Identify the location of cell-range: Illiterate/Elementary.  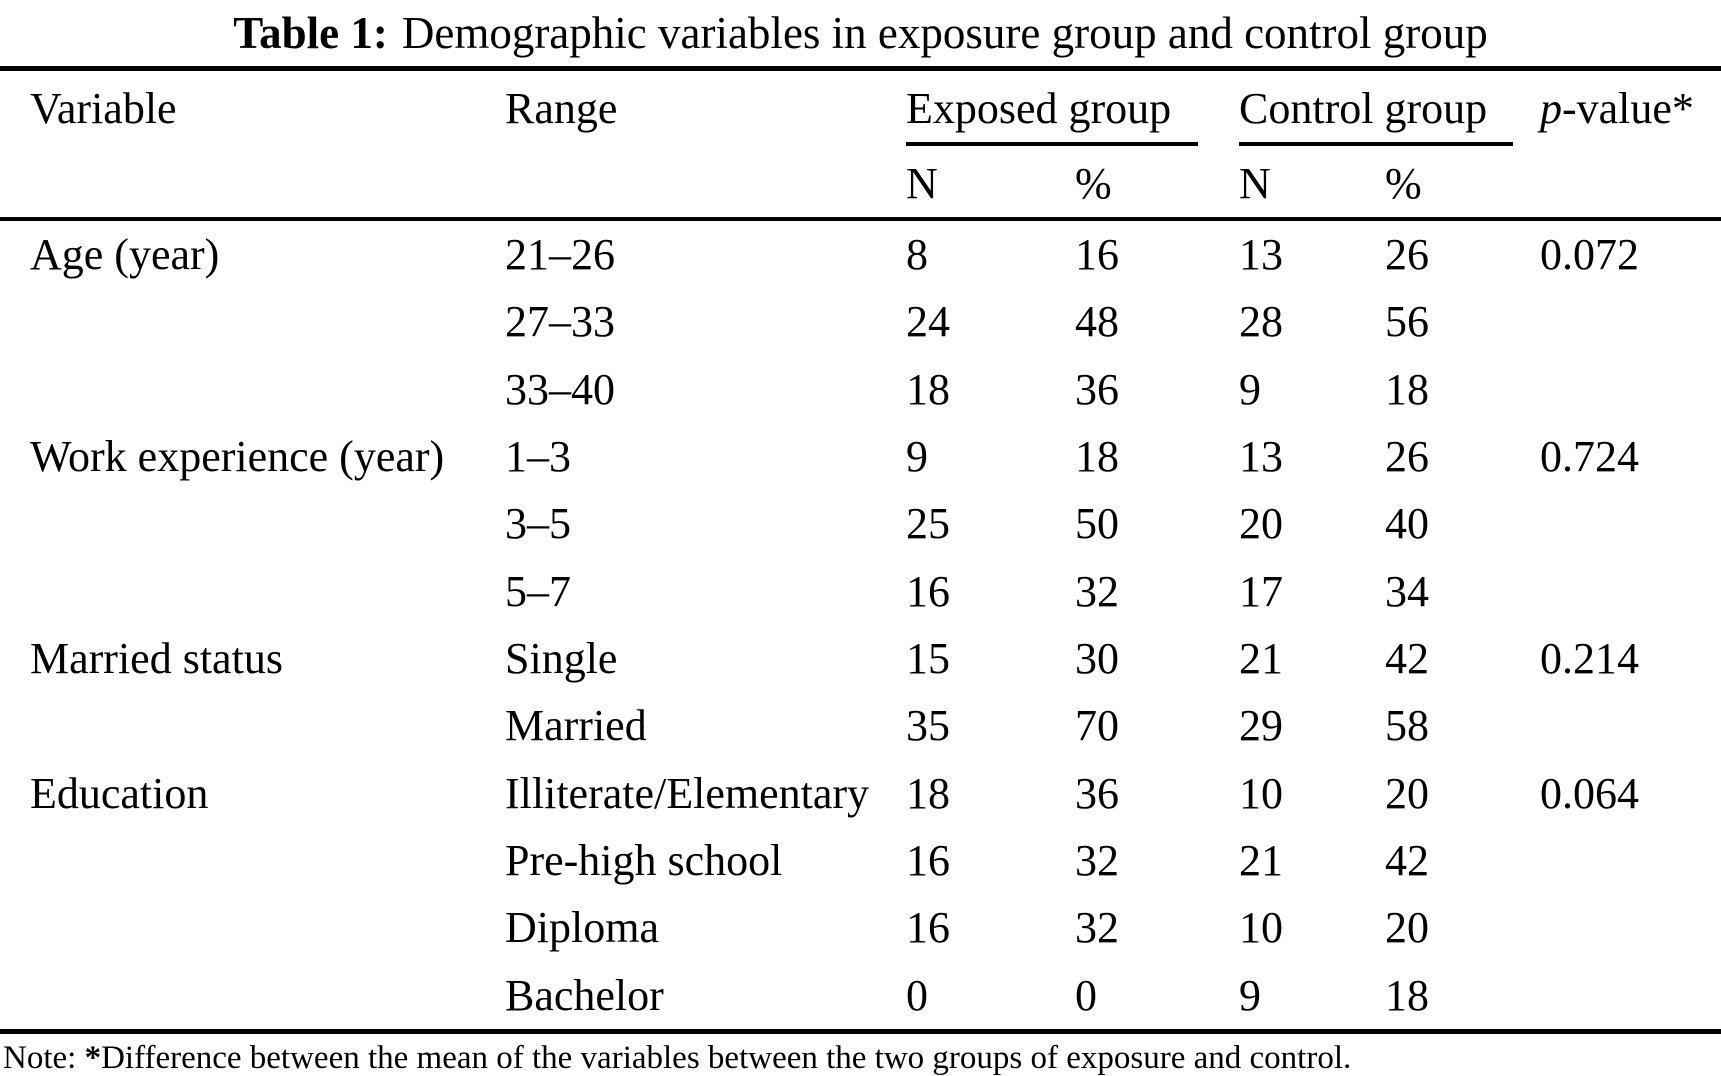
(687, 793).